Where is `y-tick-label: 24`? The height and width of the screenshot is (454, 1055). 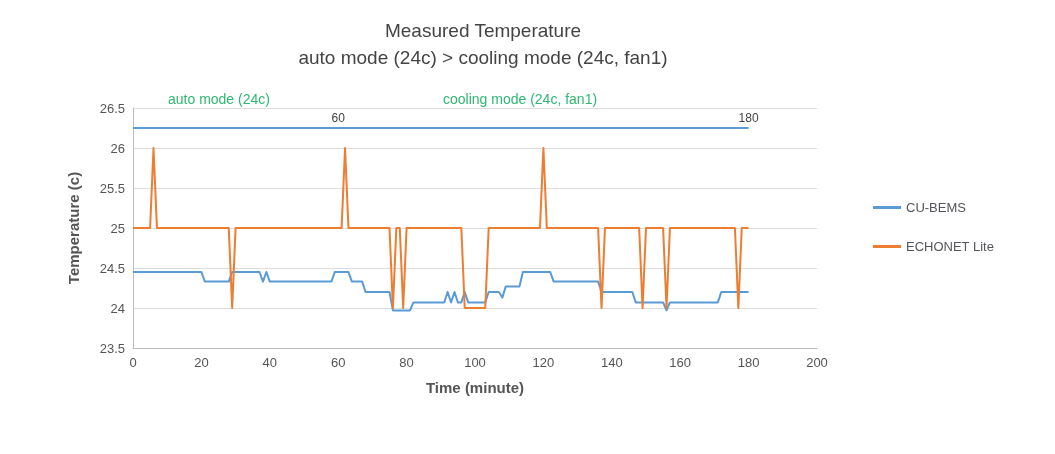
y-tick-label: 24 is located at coordinates (117, 308).